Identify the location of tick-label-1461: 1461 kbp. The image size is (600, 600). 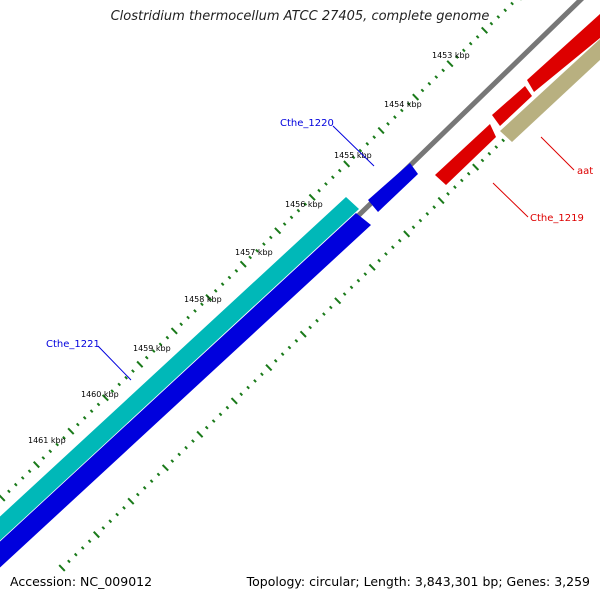
(47, 440).